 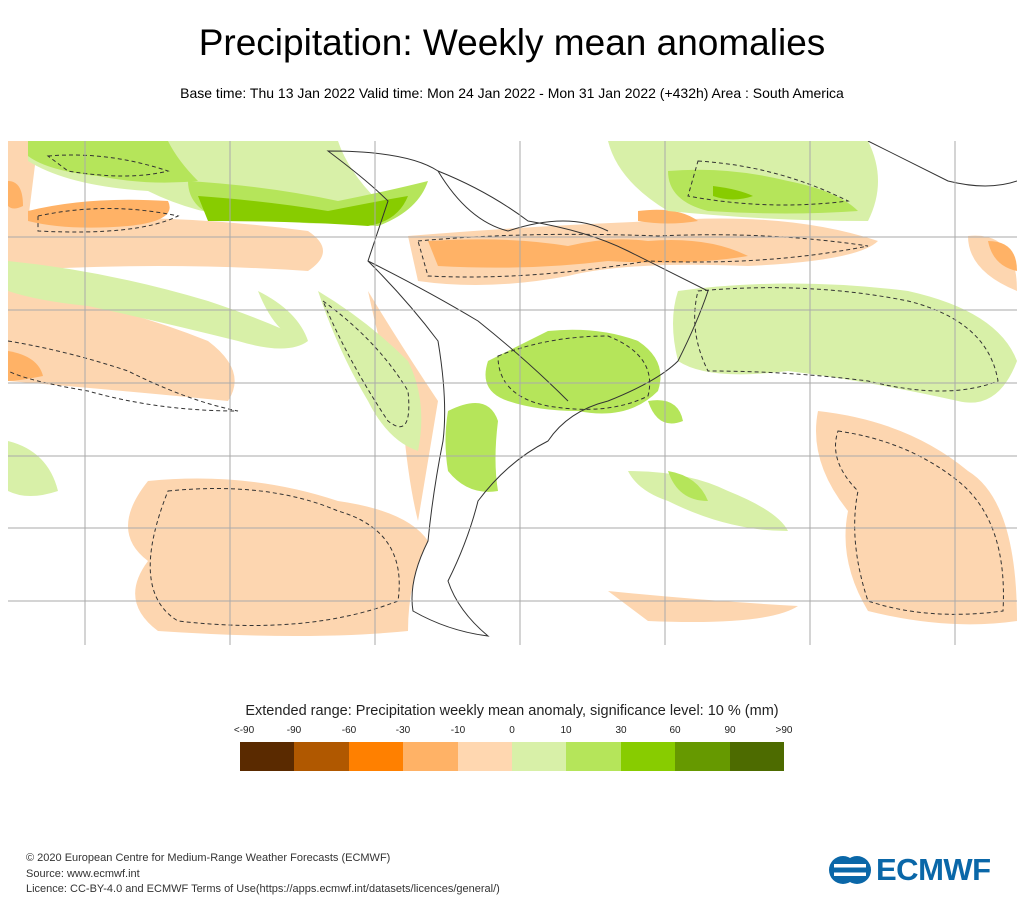 What do you see at coordinates (621, 730) in the screenshot?
I see `legend-tick: 30` at bounding box center [621, 730].